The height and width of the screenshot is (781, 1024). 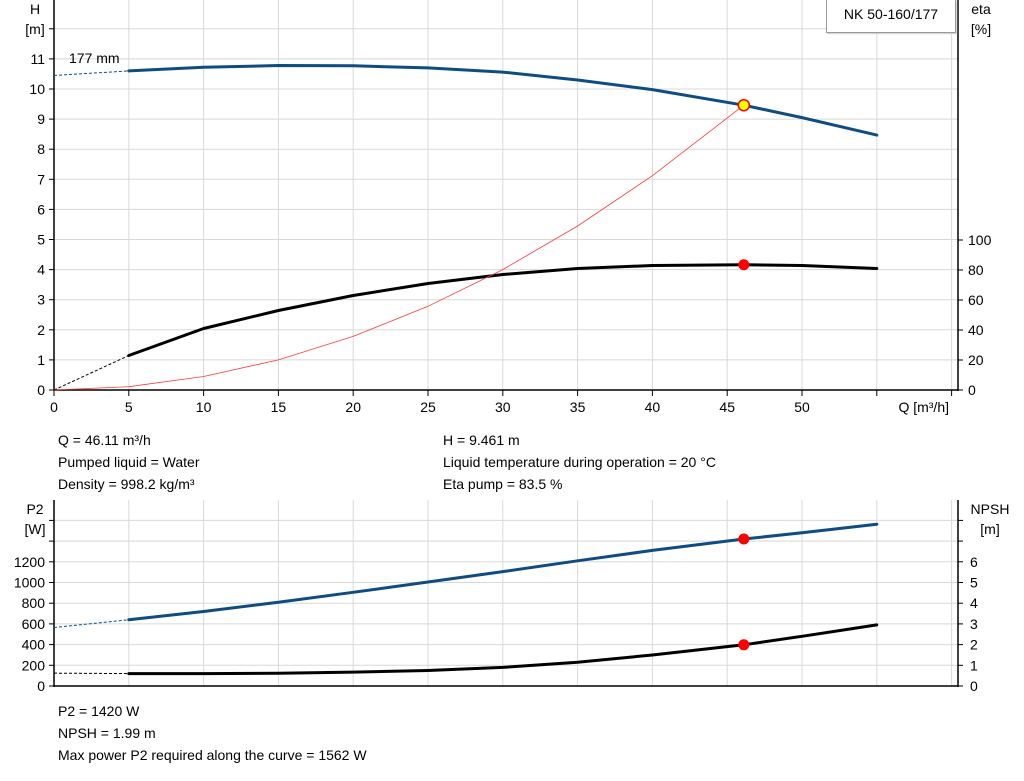 What do you see at coordinates (91, 373) in the screenshot?
I see `curve-eta-extrapolated` at bounding box center [91, 373].